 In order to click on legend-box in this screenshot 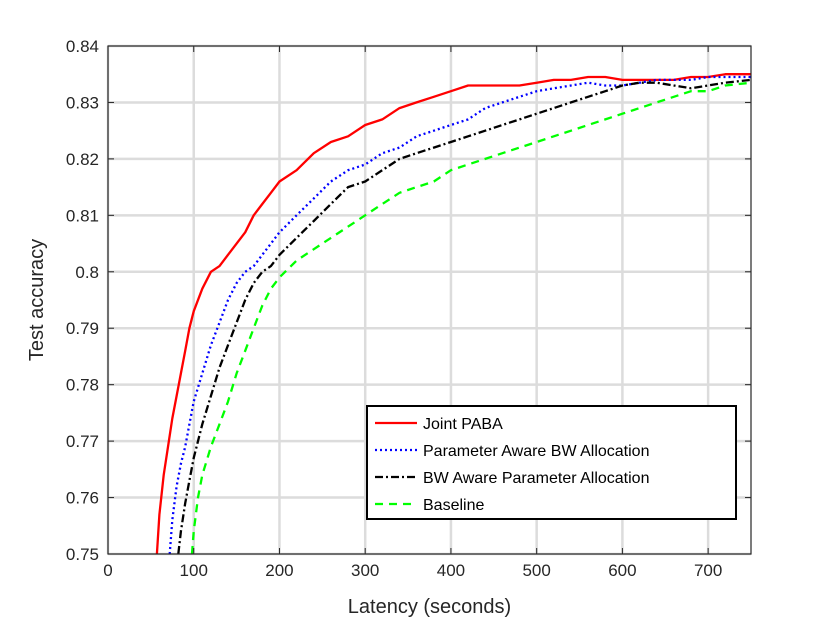, I will do `click(551, 462)`.